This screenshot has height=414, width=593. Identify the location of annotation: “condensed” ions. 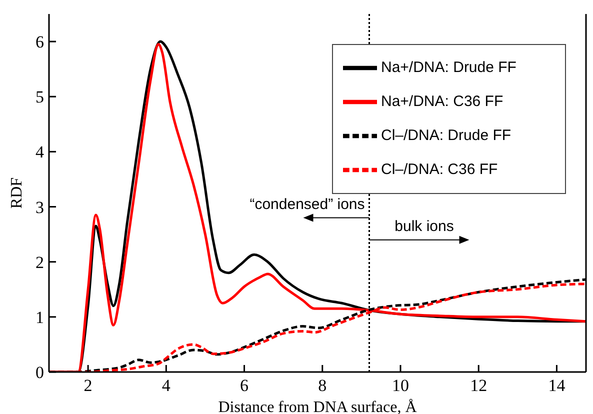
(307, 204).